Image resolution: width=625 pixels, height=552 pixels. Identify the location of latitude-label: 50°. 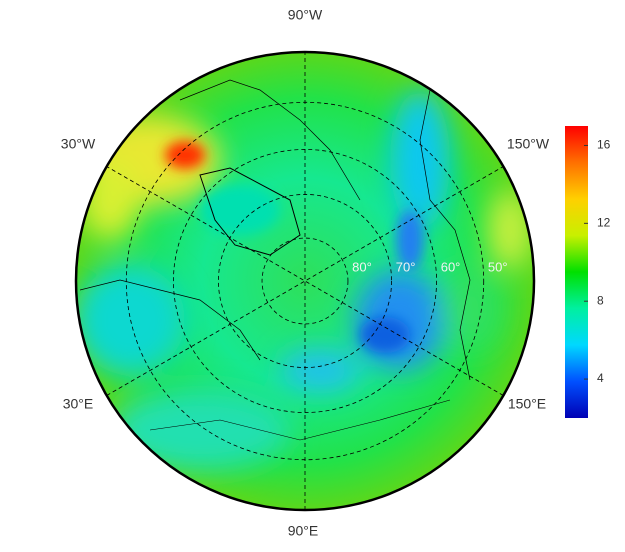
(498, 266).